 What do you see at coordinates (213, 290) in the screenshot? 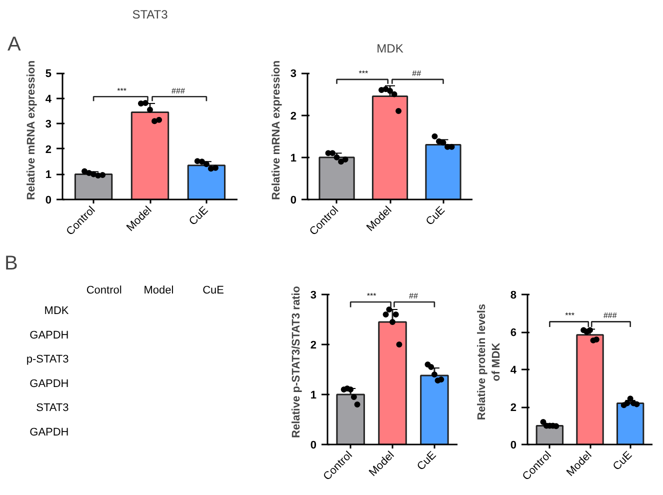
I see `category-label: CuE` at bounding box center [213, 290].